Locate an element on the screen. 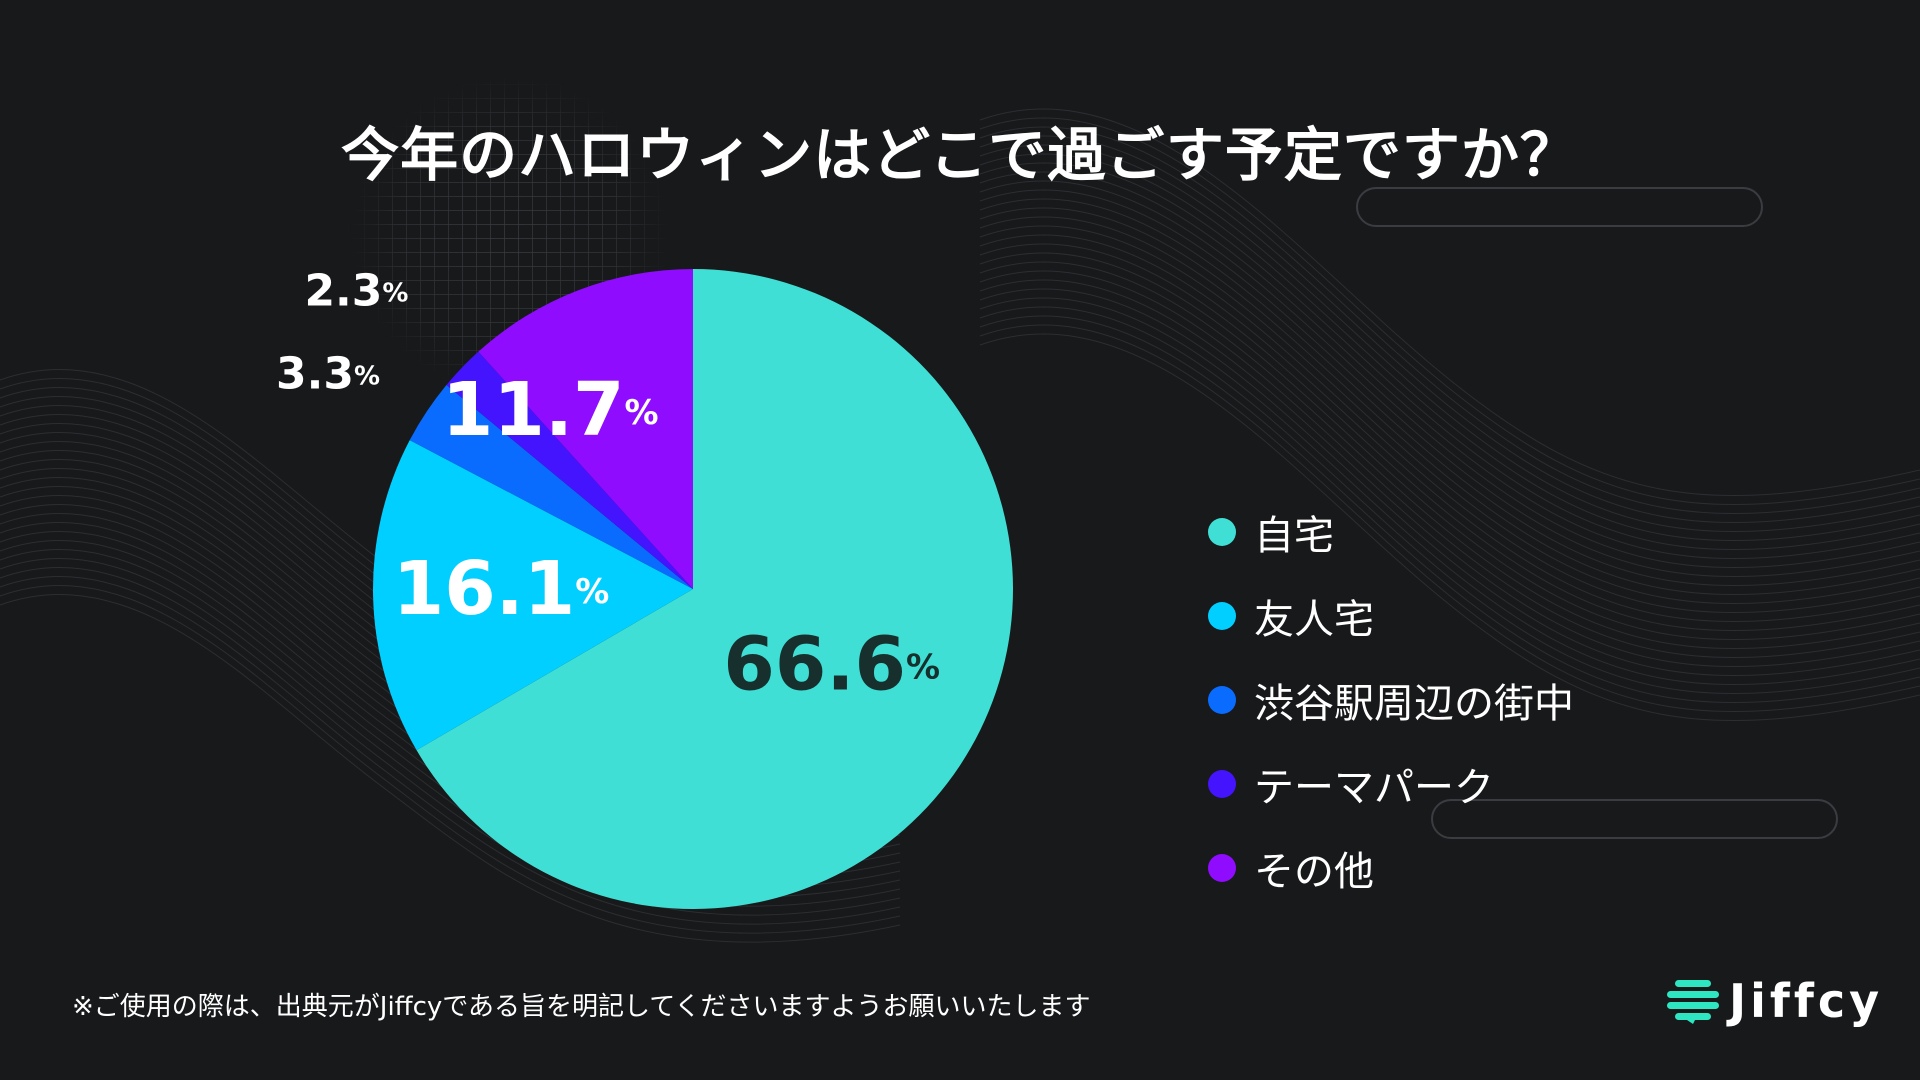  jiffcy-logo-icon is located at coordinates (1693, 1002).